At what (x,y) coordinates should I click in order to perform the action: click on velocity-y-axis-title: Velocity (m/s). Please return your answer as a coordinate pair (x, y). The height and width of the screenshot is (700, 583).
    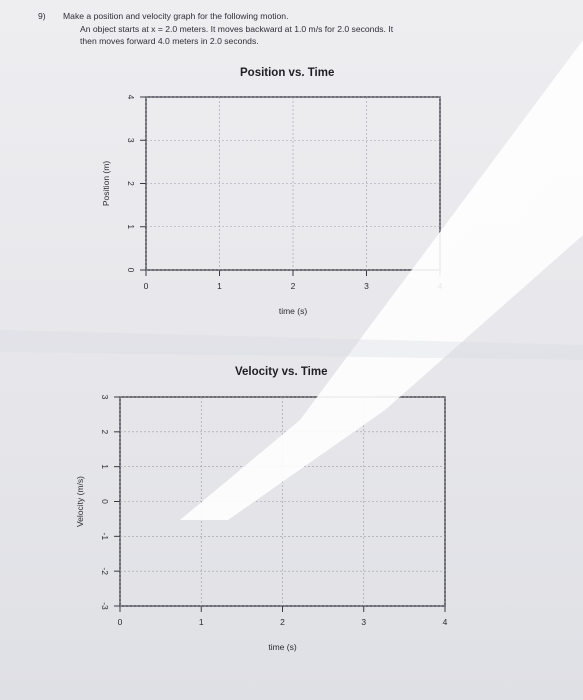
    Looking at the image, I should click on (80, 501).